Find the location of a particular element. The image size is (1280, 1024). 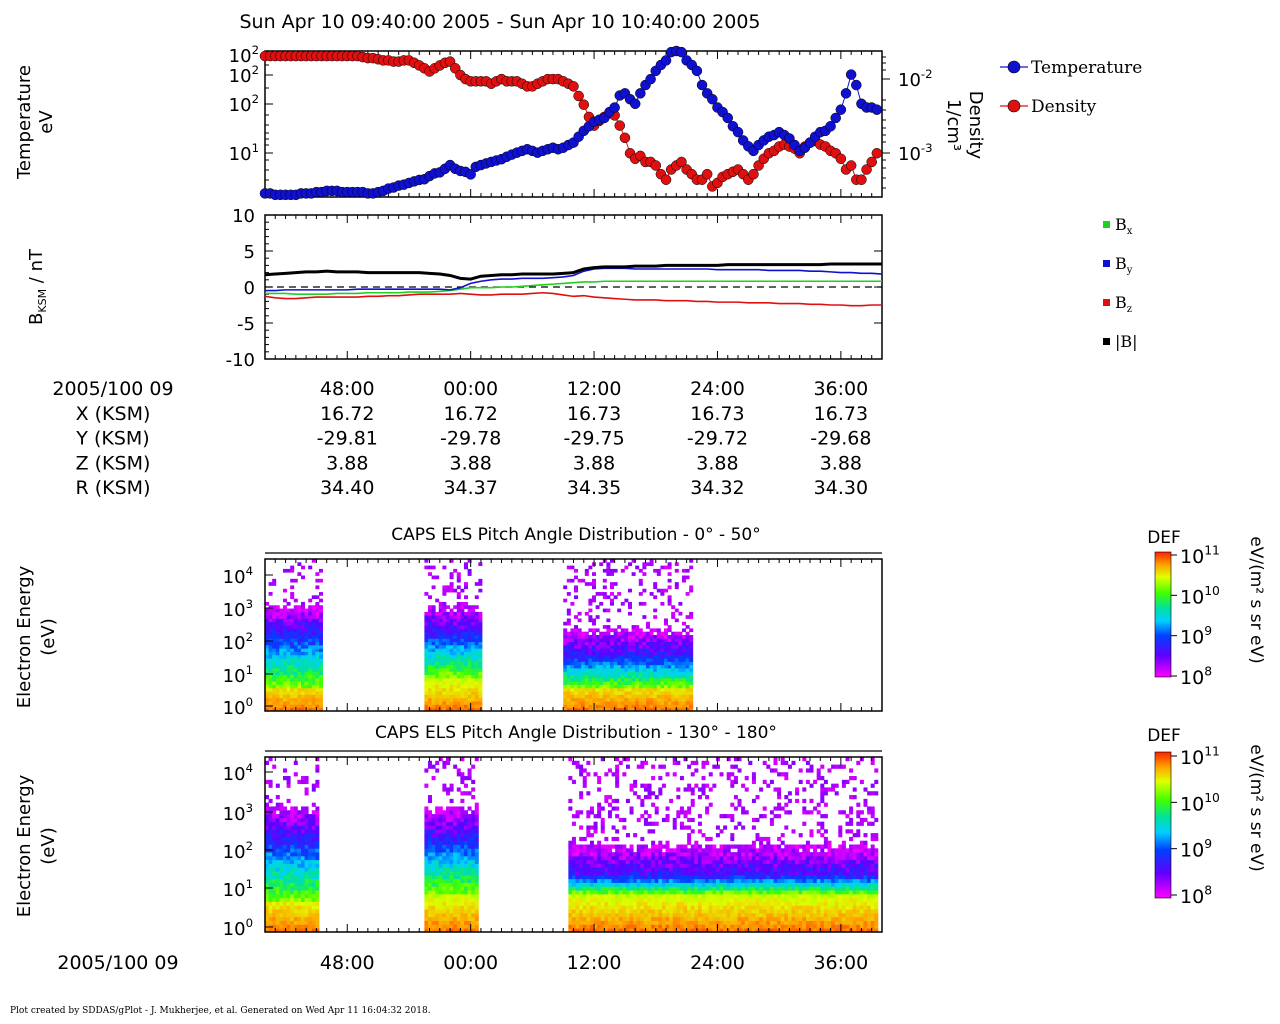

btot-line is located at coordinates (573, 271).